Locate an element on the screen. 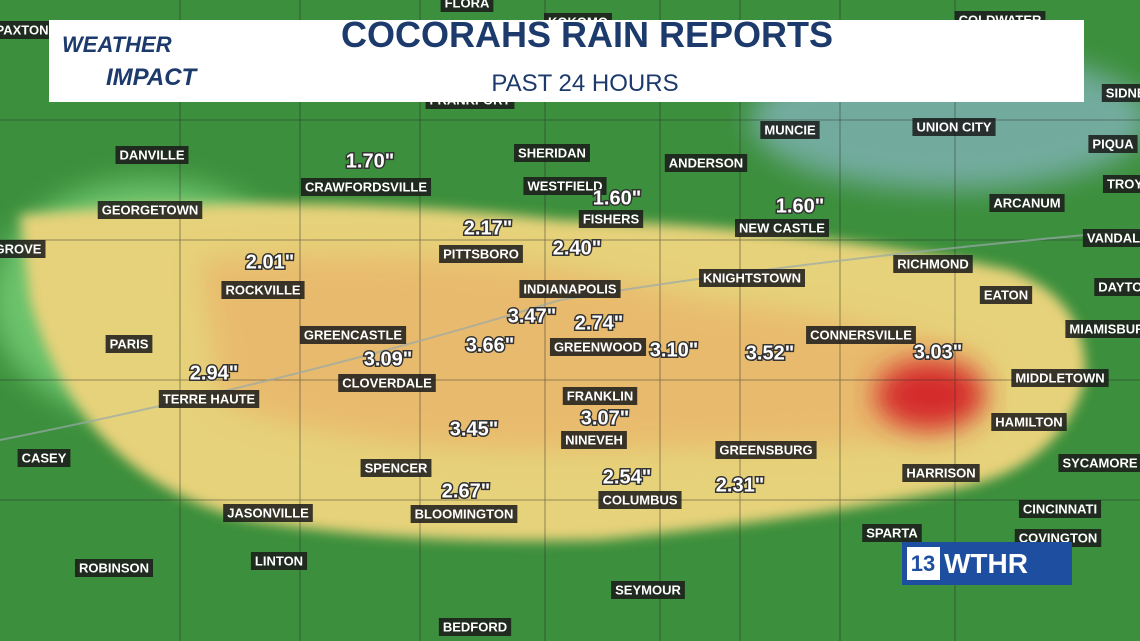 This screenshot has height=641, width=1140. city-label: GREENWOOD is located at coordinates (598, 347).